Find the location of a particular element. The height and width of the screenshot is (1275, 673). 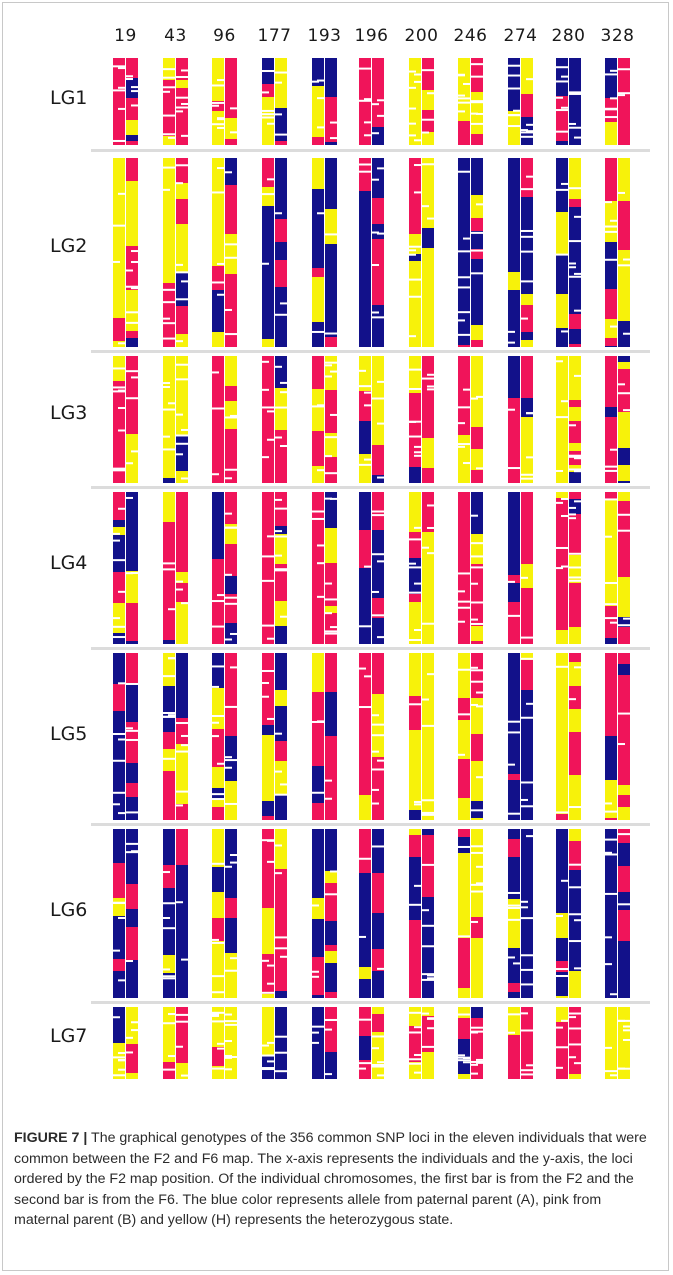

genotype-bar-lg5-196-f6 is located at coordinates (378, 736).